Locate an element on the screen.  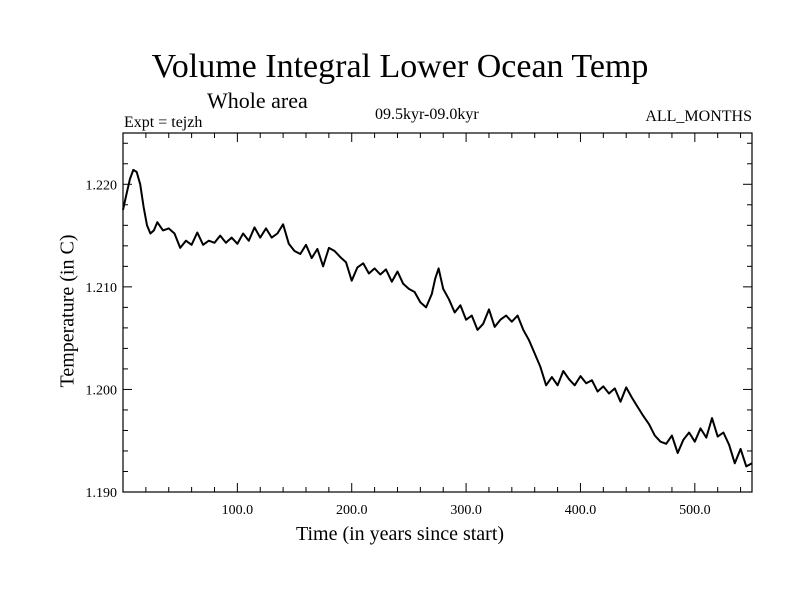
x-tick-label: 500.0 is located at coordinates (695, 510).